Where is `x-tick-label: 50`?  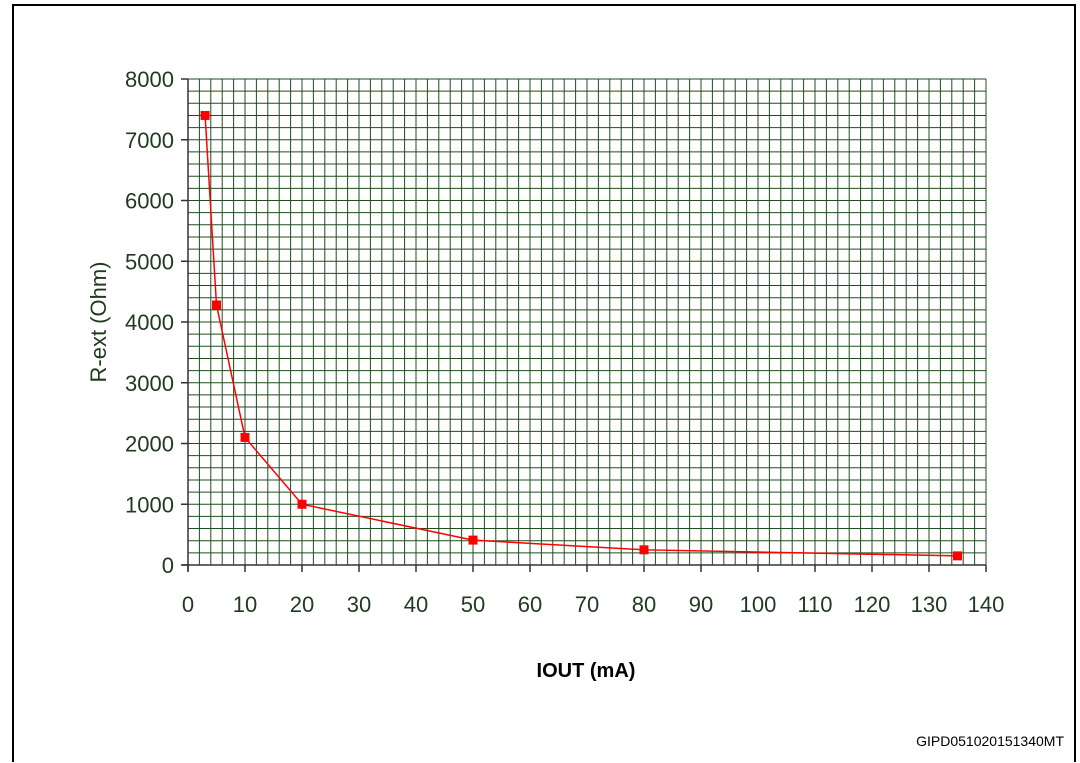
x-tick-label: 50 is located at coordinates (473, 604).